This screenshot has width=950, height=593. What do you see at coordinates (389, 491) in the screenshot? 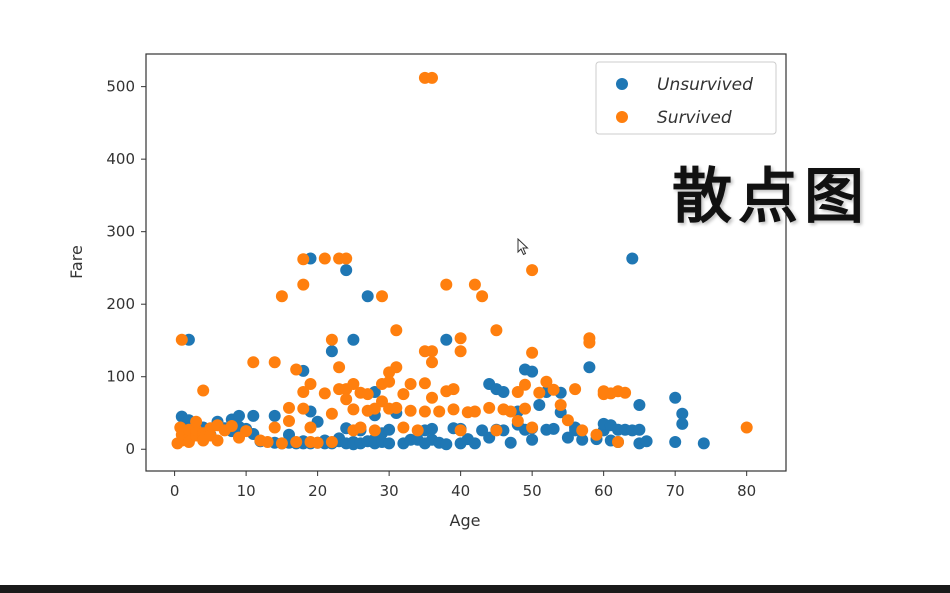
I see `x-tick-label-30: 30` at bounding box center [389, 491].